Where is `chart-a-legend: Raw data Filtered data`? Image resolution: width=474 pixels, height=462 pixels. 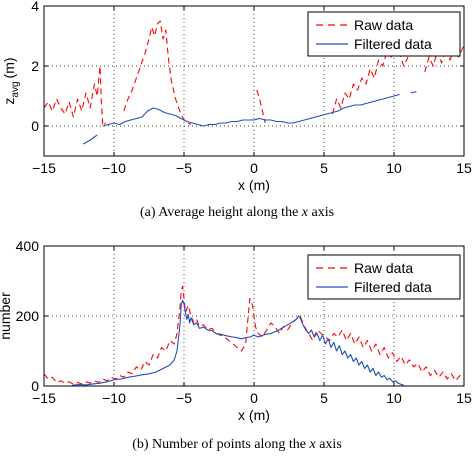 chart-a-legend: Raw data Filtered data is located at coordinates (384, 34).